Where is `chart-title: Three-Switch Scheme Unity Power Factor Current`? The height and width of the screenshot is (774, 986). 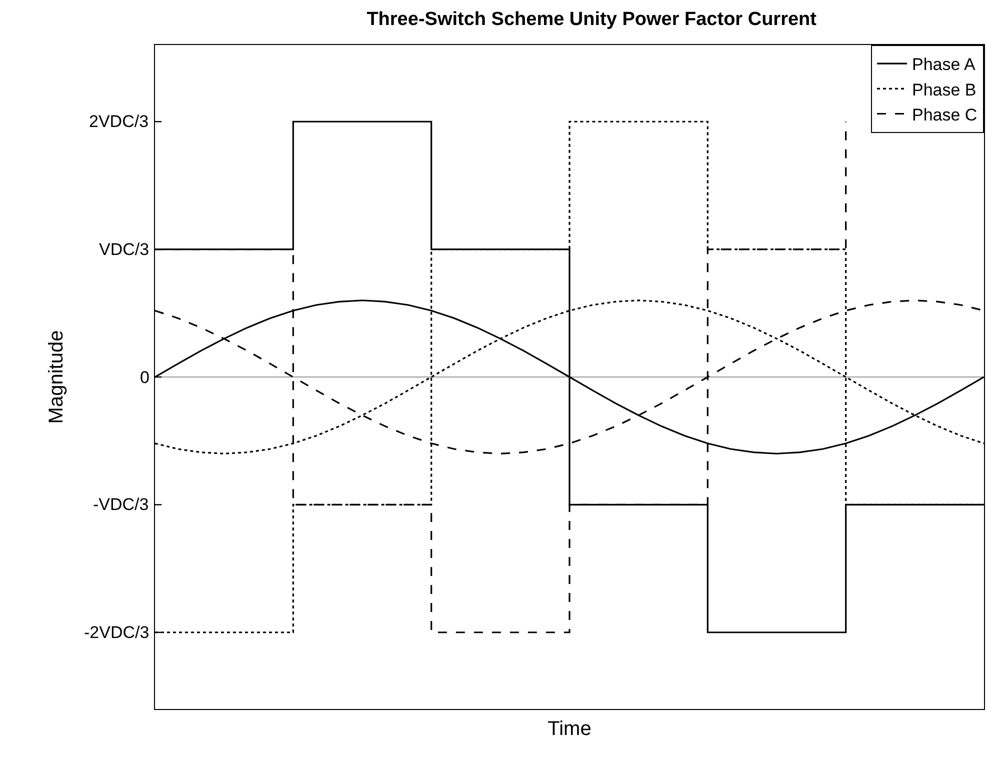
chart-title: Three-Switch Scheme Unity Power Factor Current is located at coordinates (592, 19).